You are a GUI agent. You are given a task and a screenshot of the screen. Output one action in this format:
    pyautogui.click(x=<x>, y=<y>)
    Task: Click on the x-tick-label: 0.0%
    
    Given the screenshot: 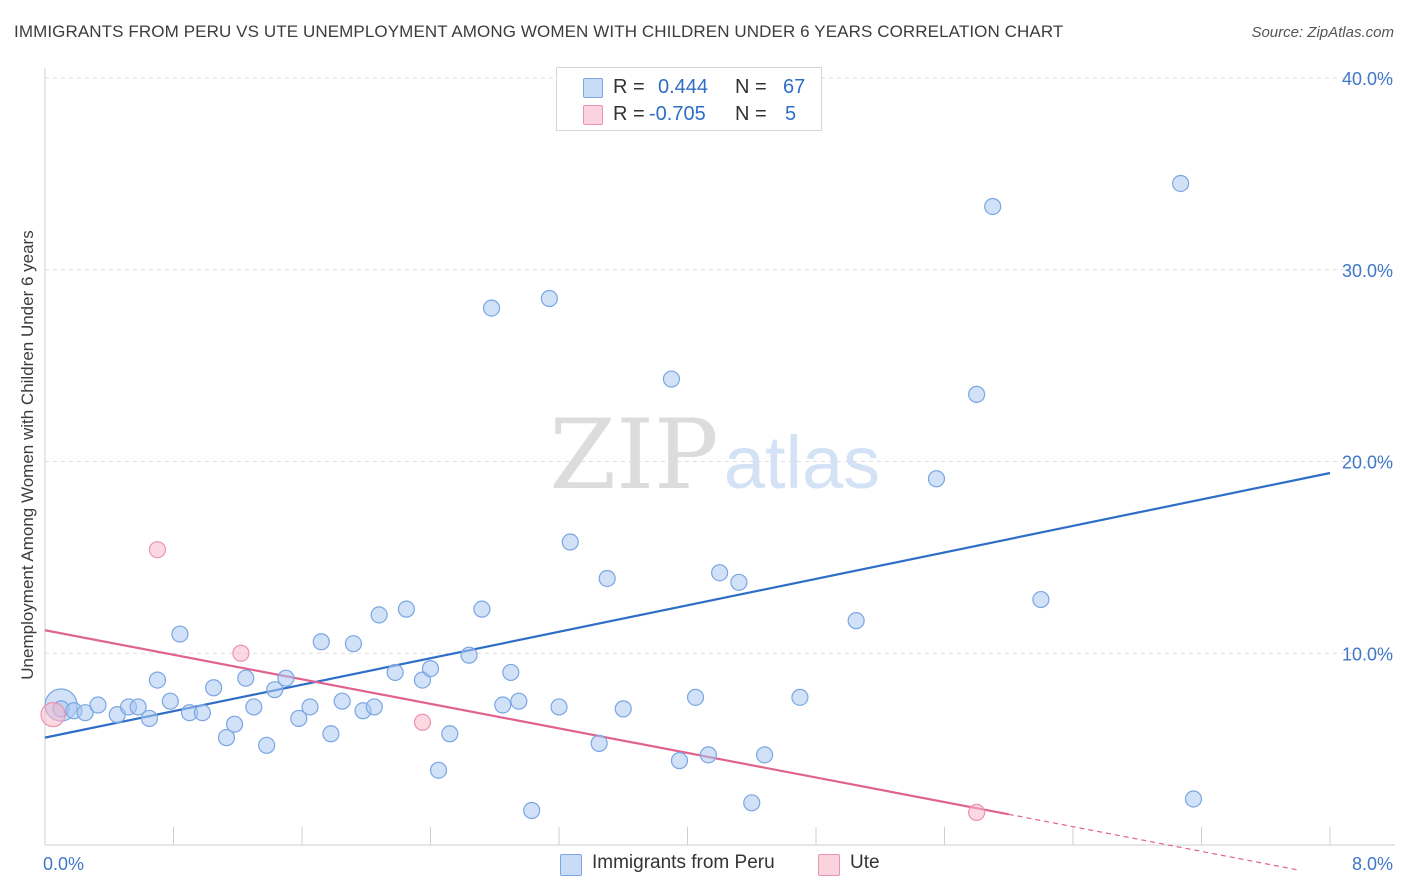 What is the action you would take?
    pyautogui.click(x=63, y=864)
    